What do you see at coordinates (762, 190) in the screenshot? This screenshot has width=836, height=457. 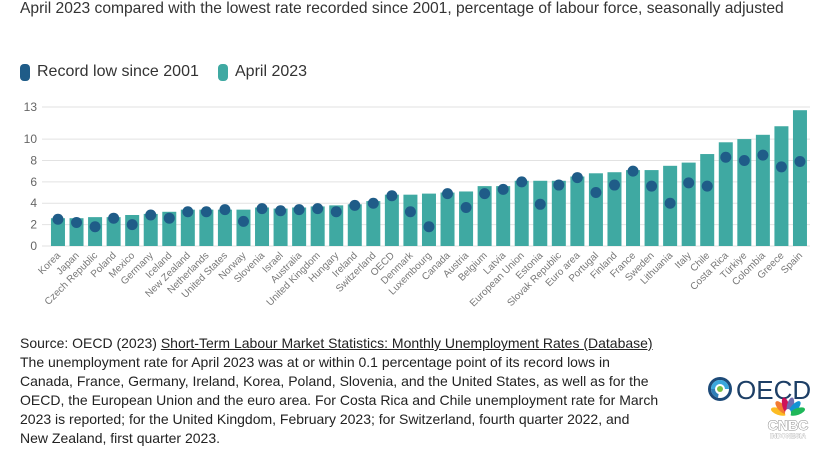 I see `bar-colombia` at bounding box center [762, 190].